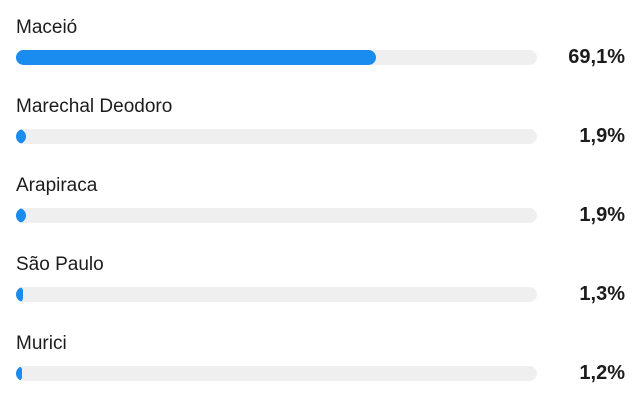 The width and height of the screenshot is (633, 394). Describe the element at coordinates (94, 106) in the screenshot. I see `city-label: Marechal Deodoro` at that location.